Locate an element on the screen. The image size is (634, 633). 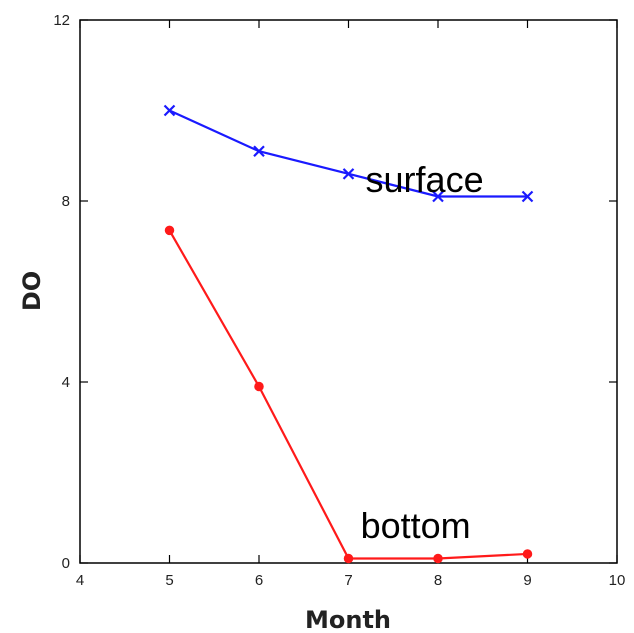
y-tick-label: 0 is located at coordinates (66, 563).